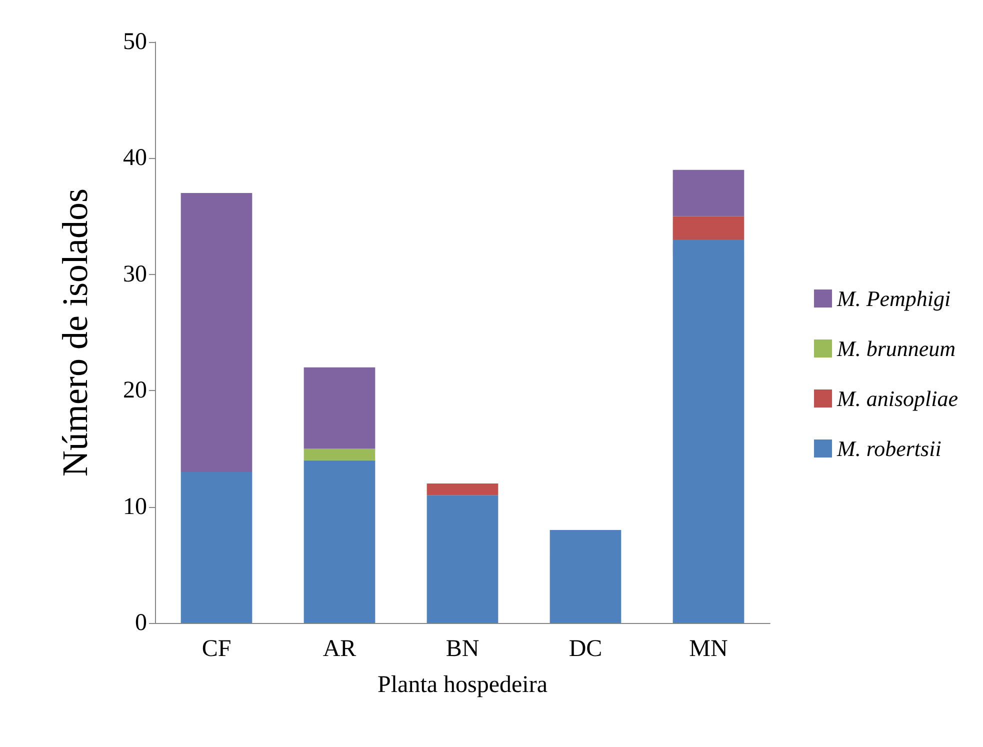 The height and width of the screenshot is (747, 983). I want to click on legend-label: M. brunneum, so click(896, 348).